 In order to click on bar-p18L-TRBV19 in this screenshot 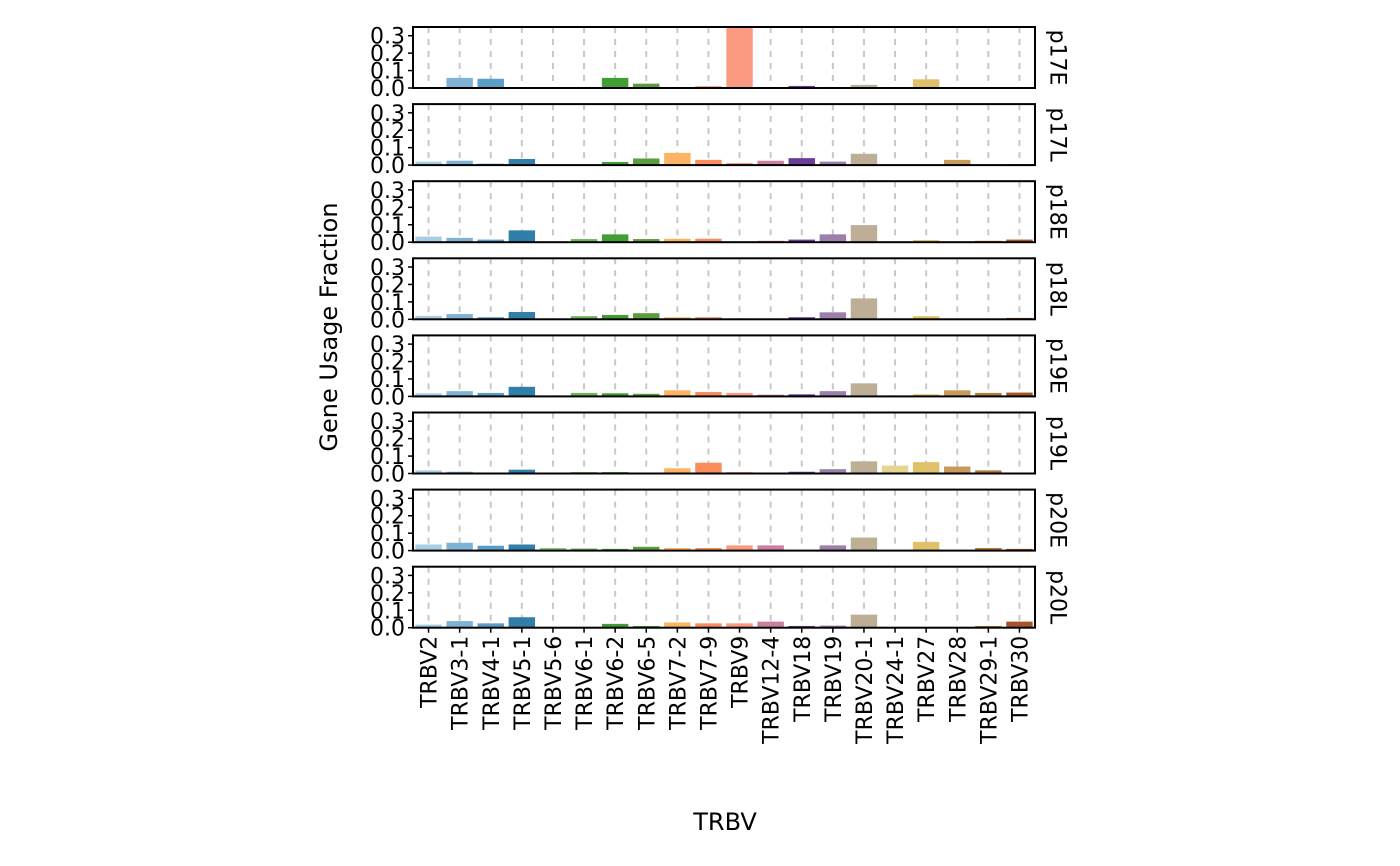, I will do `click(833, 316)`.